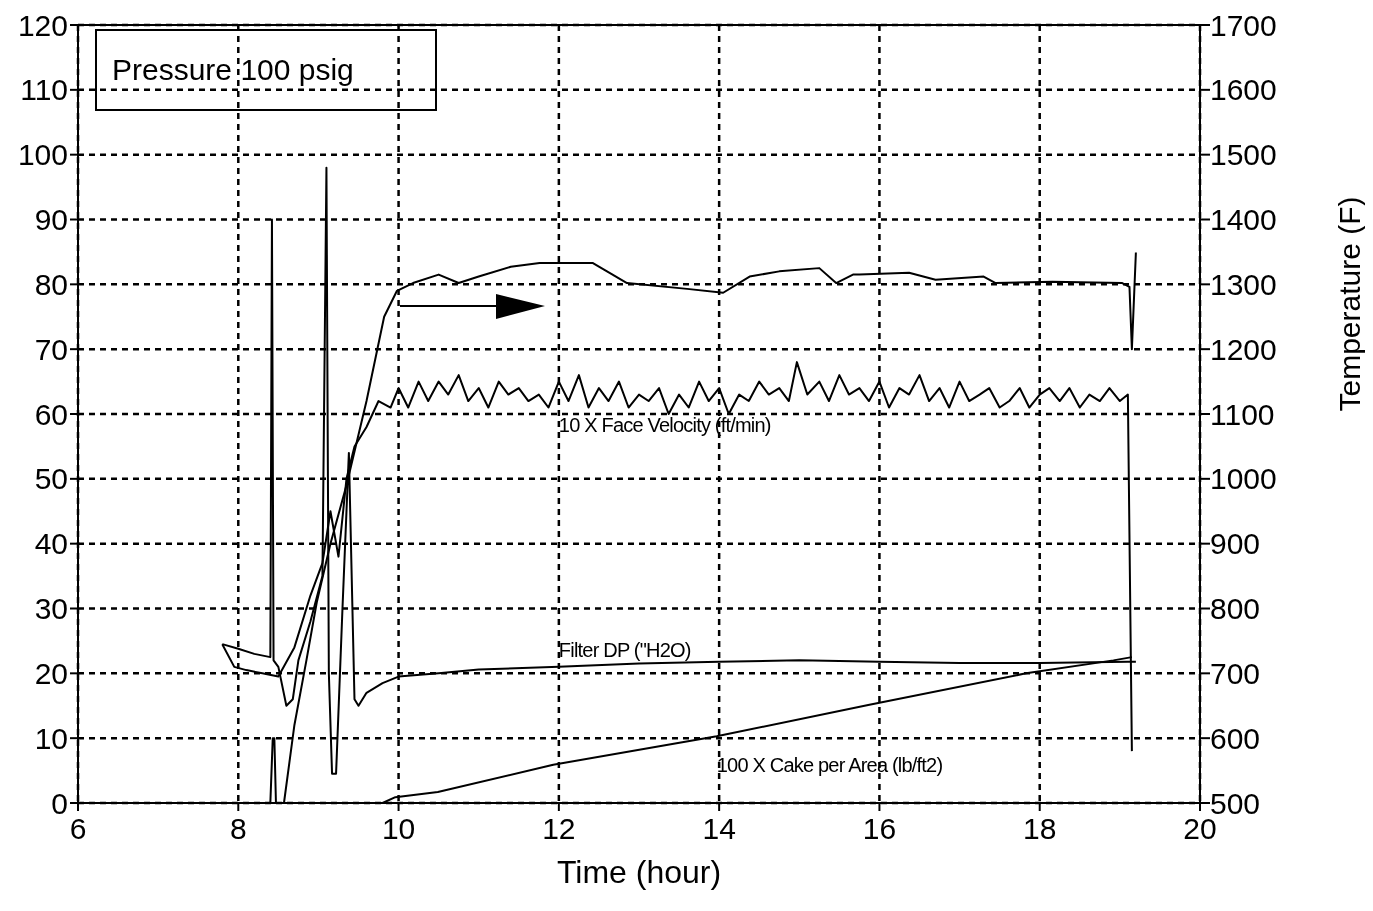  Describe the element at coordinates (1243, 25) in the screenshot. I see `y2-tick-label: 1700` at that location.